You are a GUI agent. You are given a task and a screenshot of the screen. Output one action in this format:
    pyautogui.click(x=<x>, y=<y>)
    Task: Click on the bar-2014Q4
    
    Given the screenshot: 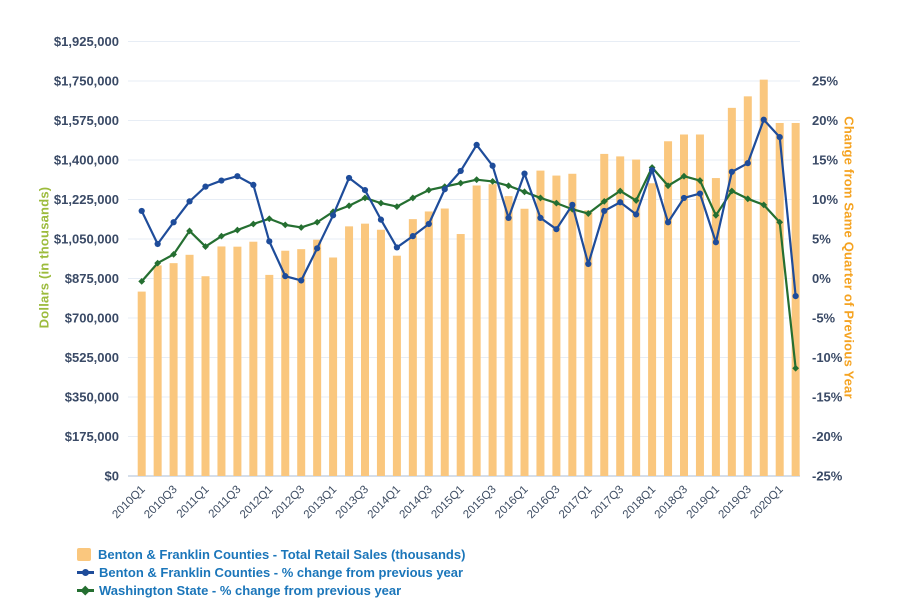 What is the action you would take?
    pyautogui.click(x=444, y=342)
    